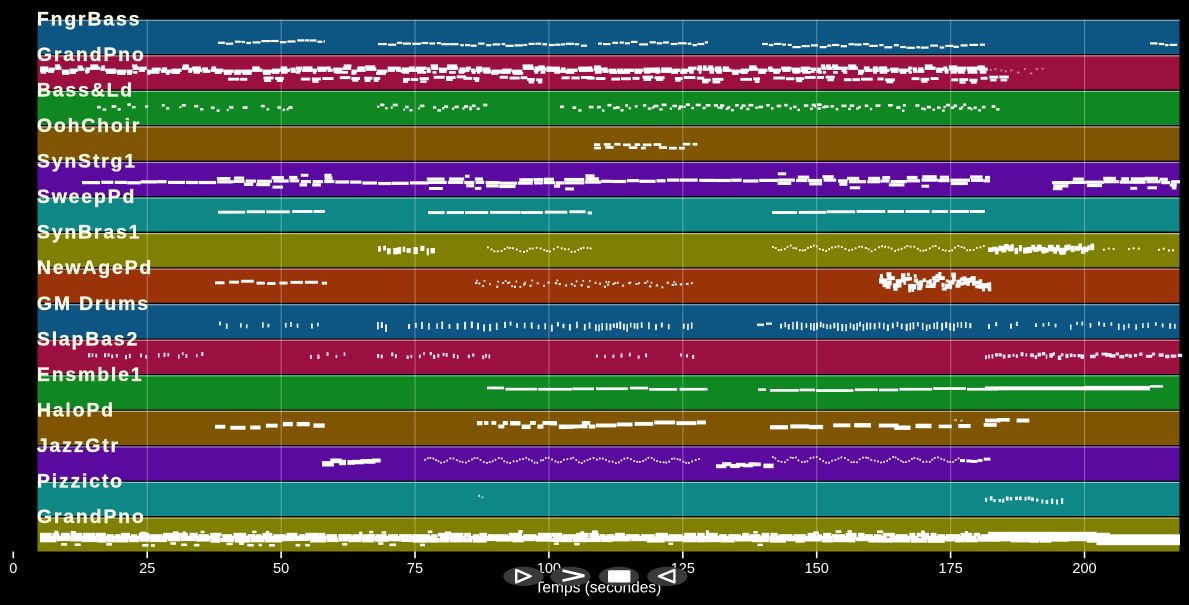 Image resolution: width=1189 pixels, height=605 pixels. I want to click on svg-text: SynStrg1, so click(87, 162).